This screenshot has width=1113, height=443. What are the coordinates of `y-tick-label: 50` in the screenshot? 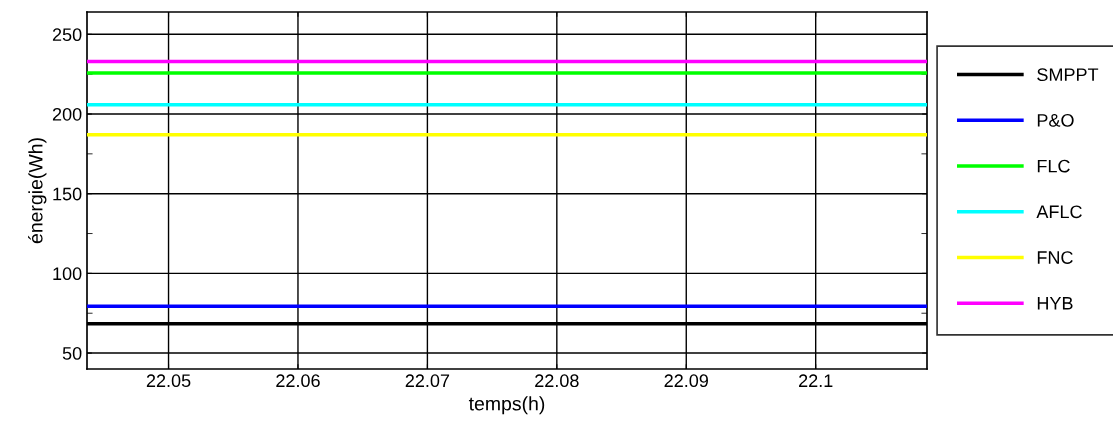 It's located at (72, 353).